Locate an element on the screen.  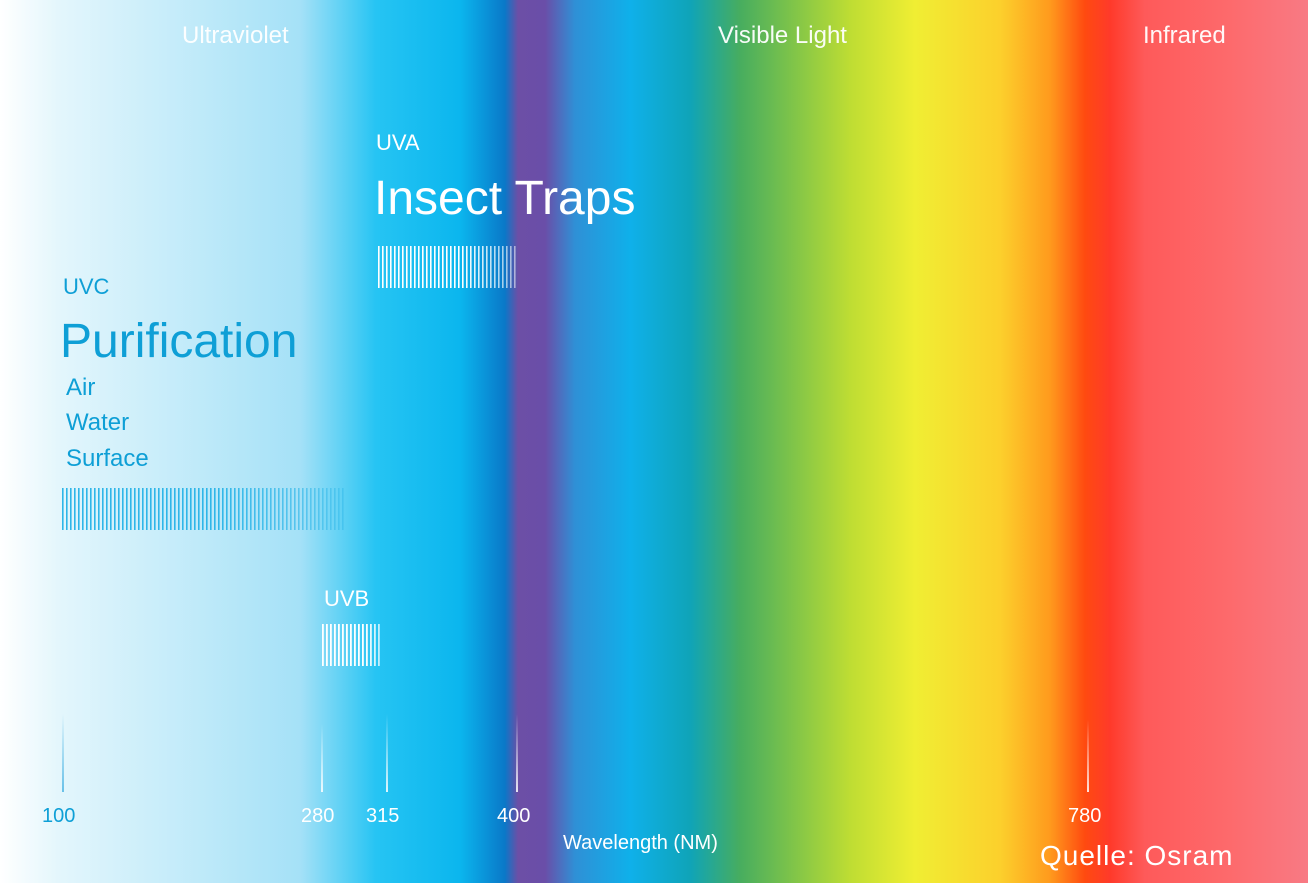
tick-label-100: 100 is located at coordinates (59, 816).